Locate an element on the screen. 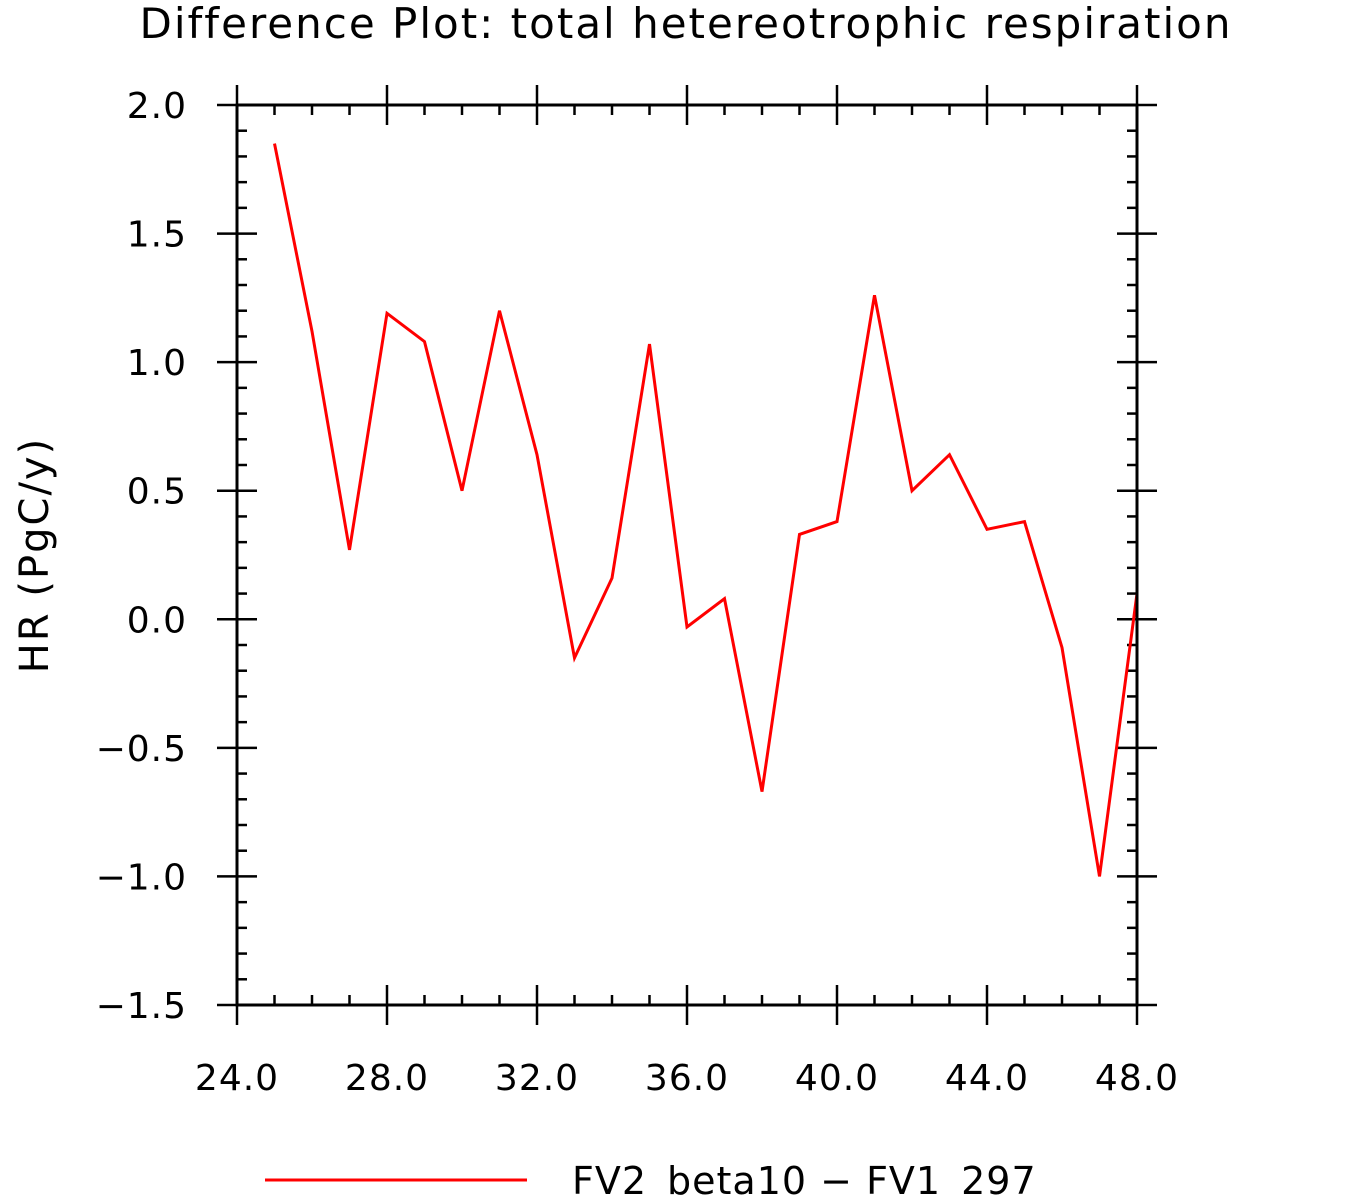  legend-label: FV2_beta10 − FV1_297 is located at coordinates (804, 1179).